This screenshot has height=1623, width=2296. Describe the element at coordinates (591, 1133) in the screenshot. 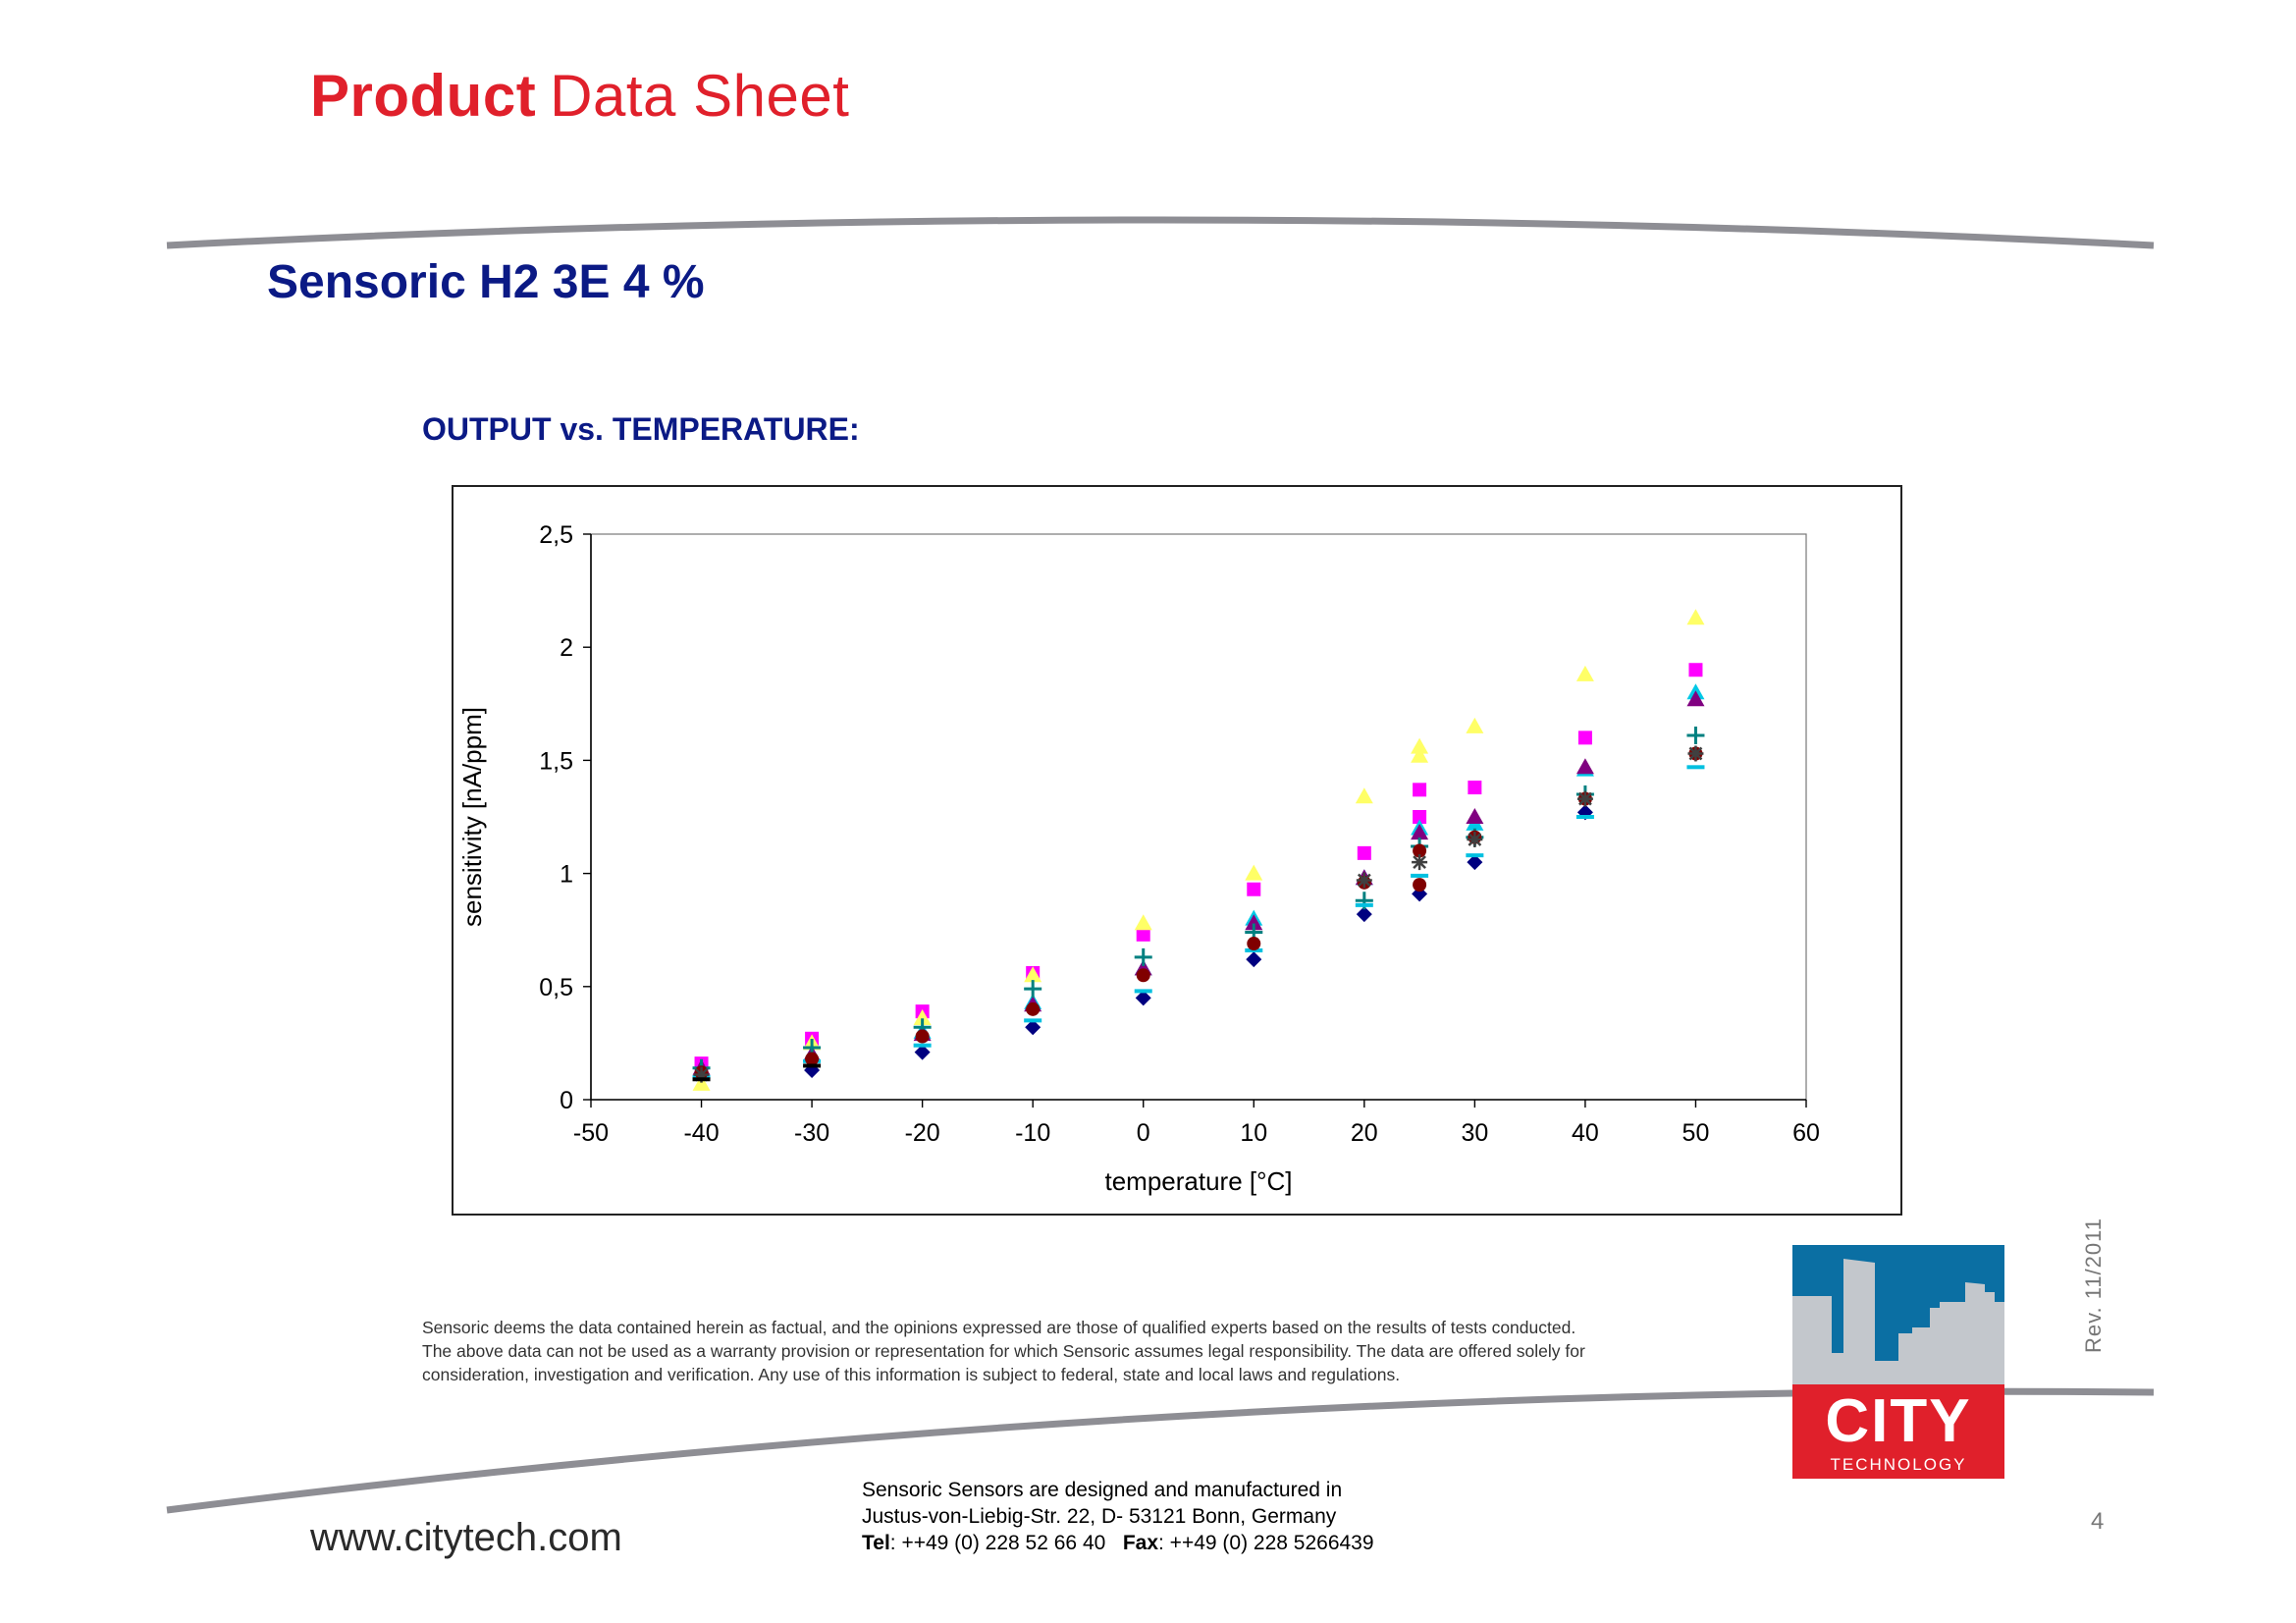

I see `x-tick-label: -50` at that location.